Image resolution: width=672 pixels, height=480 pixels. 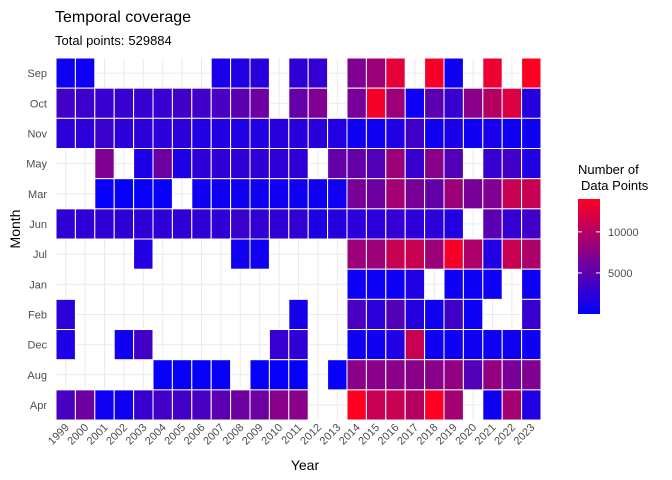 What do you see at coordinates (59, 435) in the screenshot?
I see `x-tick-label: 1999` at bounding box center [59, 435].